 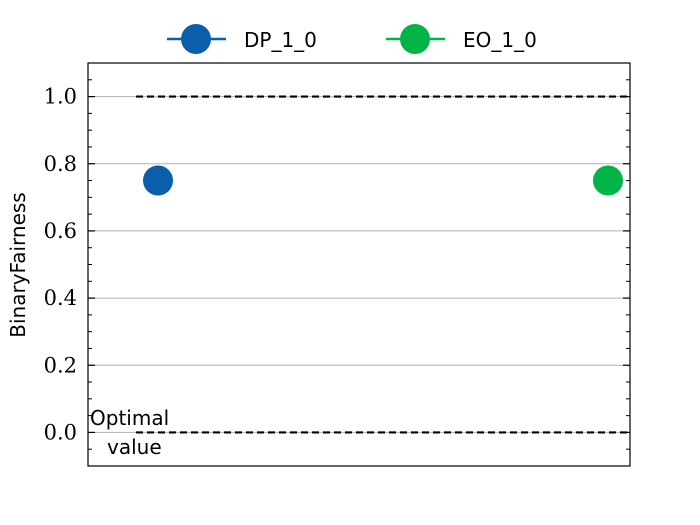 What do you see at coordinates (60, 298) in the screenshot?
I see `y-tick-label: 0.4` at bounding box center [60, 298].